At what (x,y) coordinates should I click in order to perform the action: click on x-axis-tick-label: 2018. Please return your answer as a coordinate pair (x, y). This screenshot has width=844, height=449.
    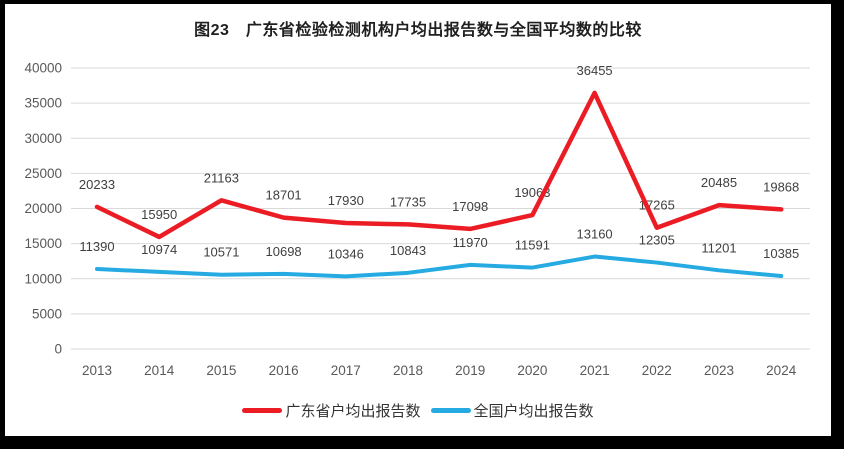
    Looking at the image, I should click on (408, 370).